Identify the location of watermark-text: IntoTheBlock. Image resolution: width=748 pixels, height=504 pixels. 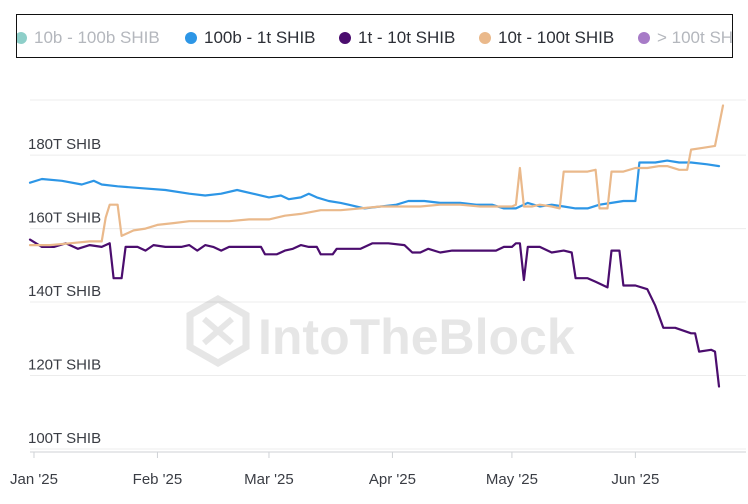
(416, 337).